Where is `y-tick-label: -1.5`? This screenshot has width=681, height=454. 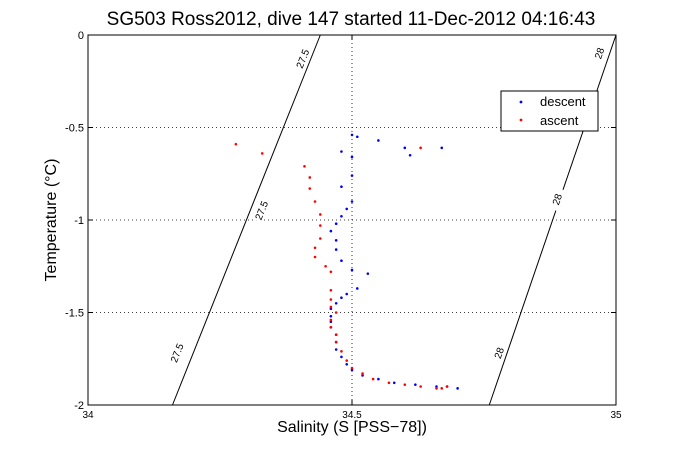
y-tick-label: -1.5 is located at coordinates (74, 314).